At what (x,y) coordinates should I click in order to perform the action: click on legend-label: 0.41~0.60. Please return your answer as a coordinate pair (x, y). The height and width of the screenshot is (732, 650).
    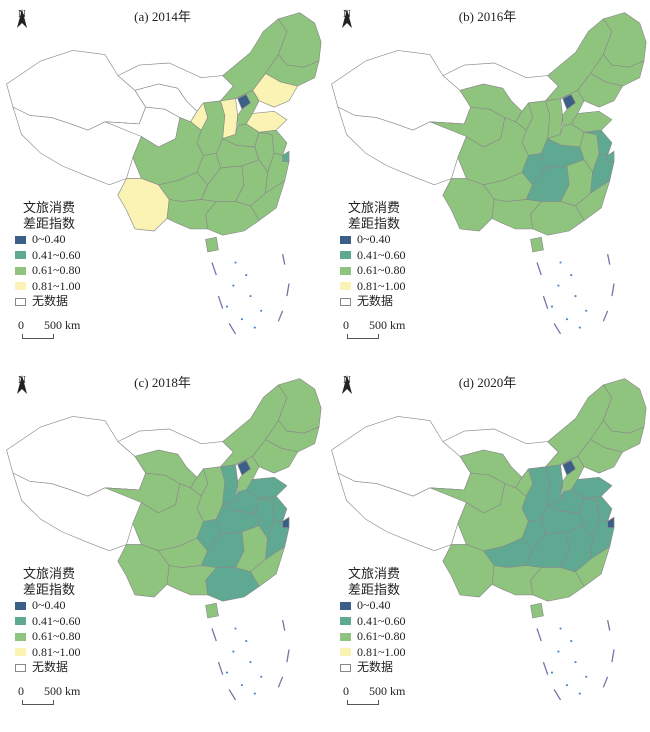
    Looking at the image, I should click on (56, 620).